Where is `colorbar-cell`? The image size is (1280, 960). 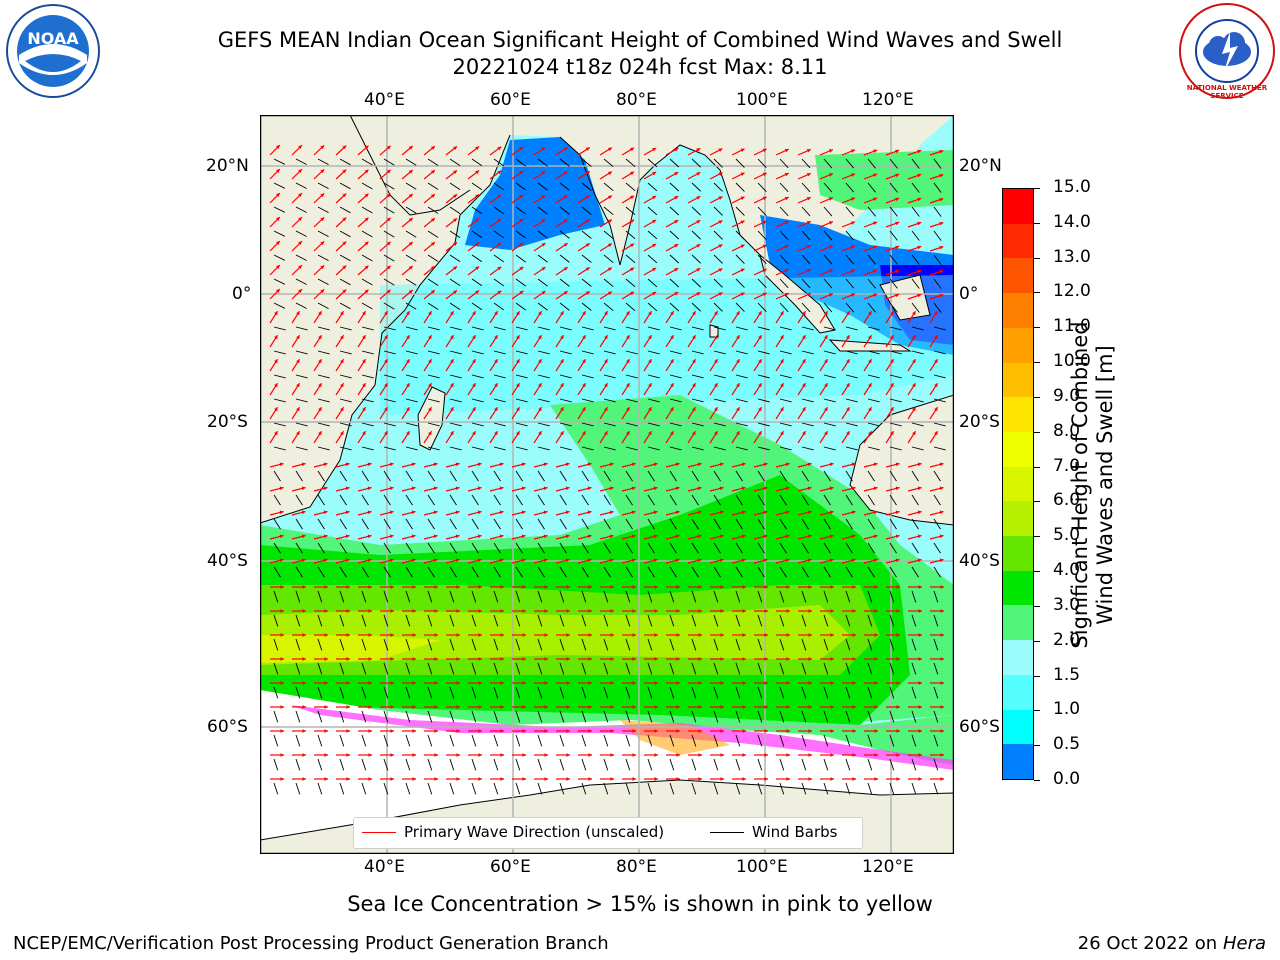
colorbar-cell is located at coordinates (1018, 623).